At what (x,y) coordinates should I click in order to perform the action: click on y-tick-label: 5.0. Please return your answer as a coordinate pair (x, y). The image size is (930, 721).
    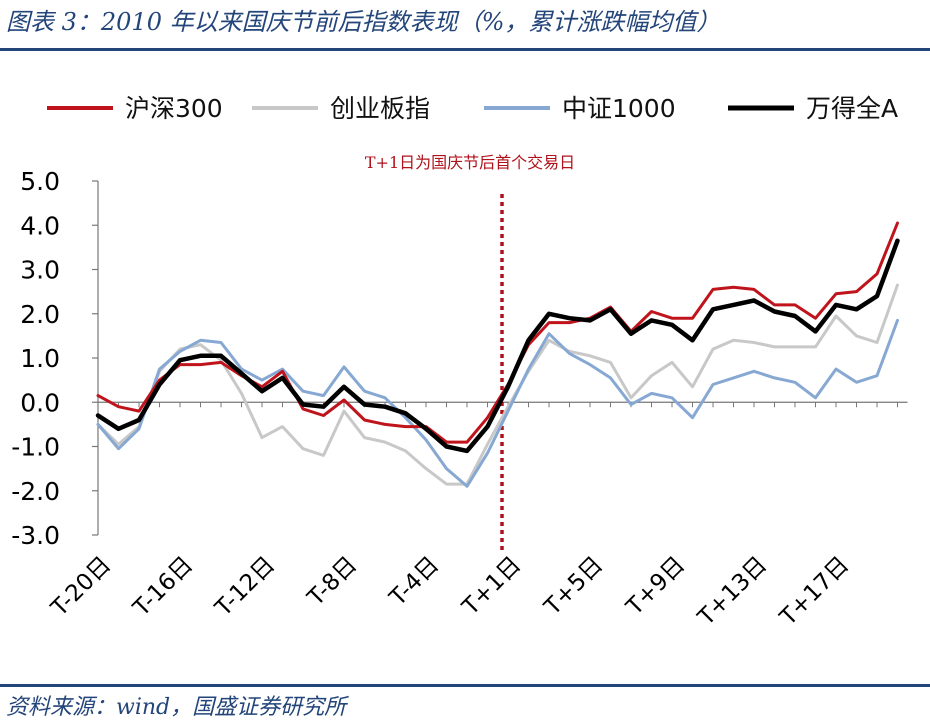
    Looking at the image, I should click on (40, 181).